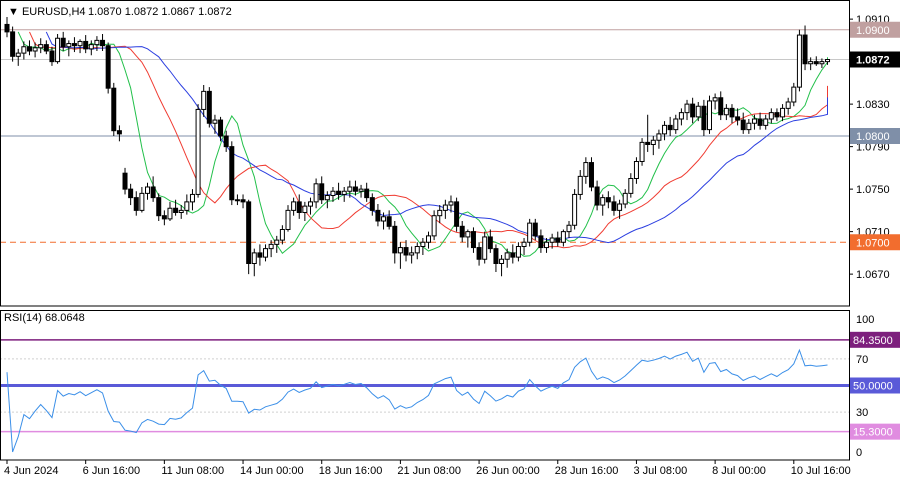 The image size is (900, 485). Describe the element at coordinates (429, 471) in the screenshot. I see `x-tick-label: 21 Jun 08:00` at that location.